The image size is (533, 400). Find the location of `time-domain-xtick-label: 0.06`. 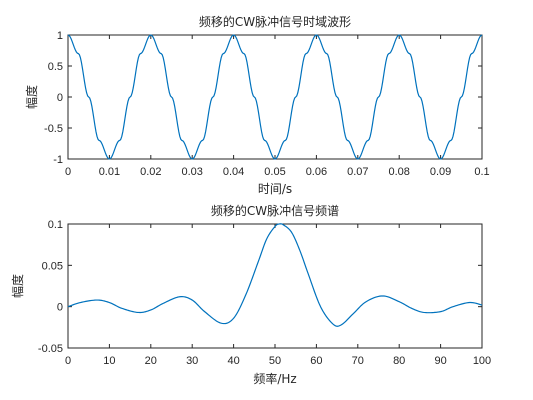

time-domain-xtick-label: 0.06 is located at coordinates (316, 172).